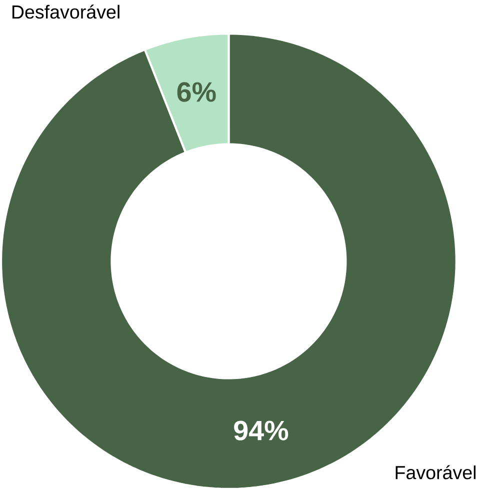  Describe the element at coordinates (66, 11) in the screenshot. I see `slice-label: Desfavorável` at that location.